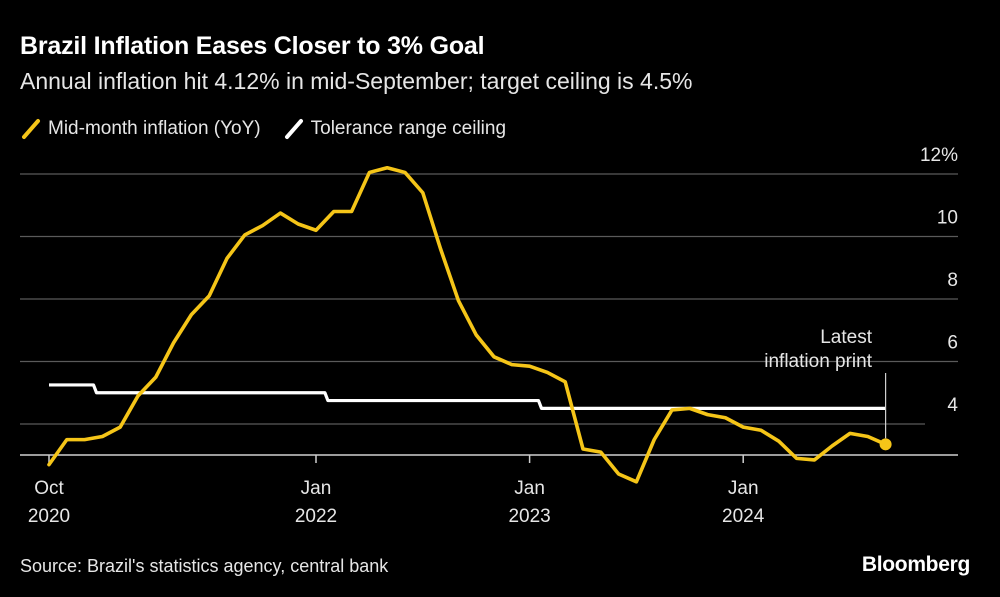 Image resolution: width=1000 pixels, height=597 pixels. What do you see at coordinates (252, 46) in the screenshot?
I see `chart-title: Brazil Inflation Eases Closer to 3% Goal` at bounding box center [252, 46].